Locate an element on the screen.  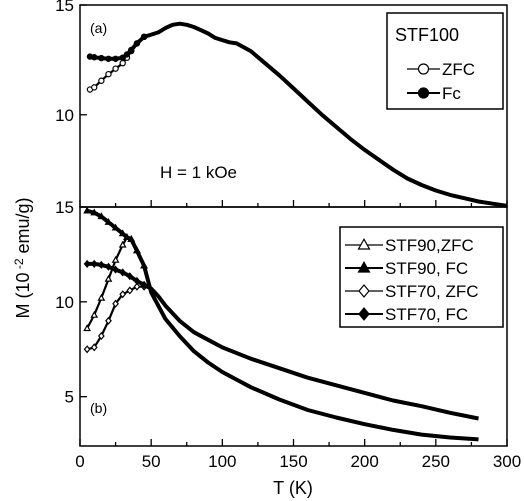
legend-a-label-1: Fc is located at coordinates (451, 93).